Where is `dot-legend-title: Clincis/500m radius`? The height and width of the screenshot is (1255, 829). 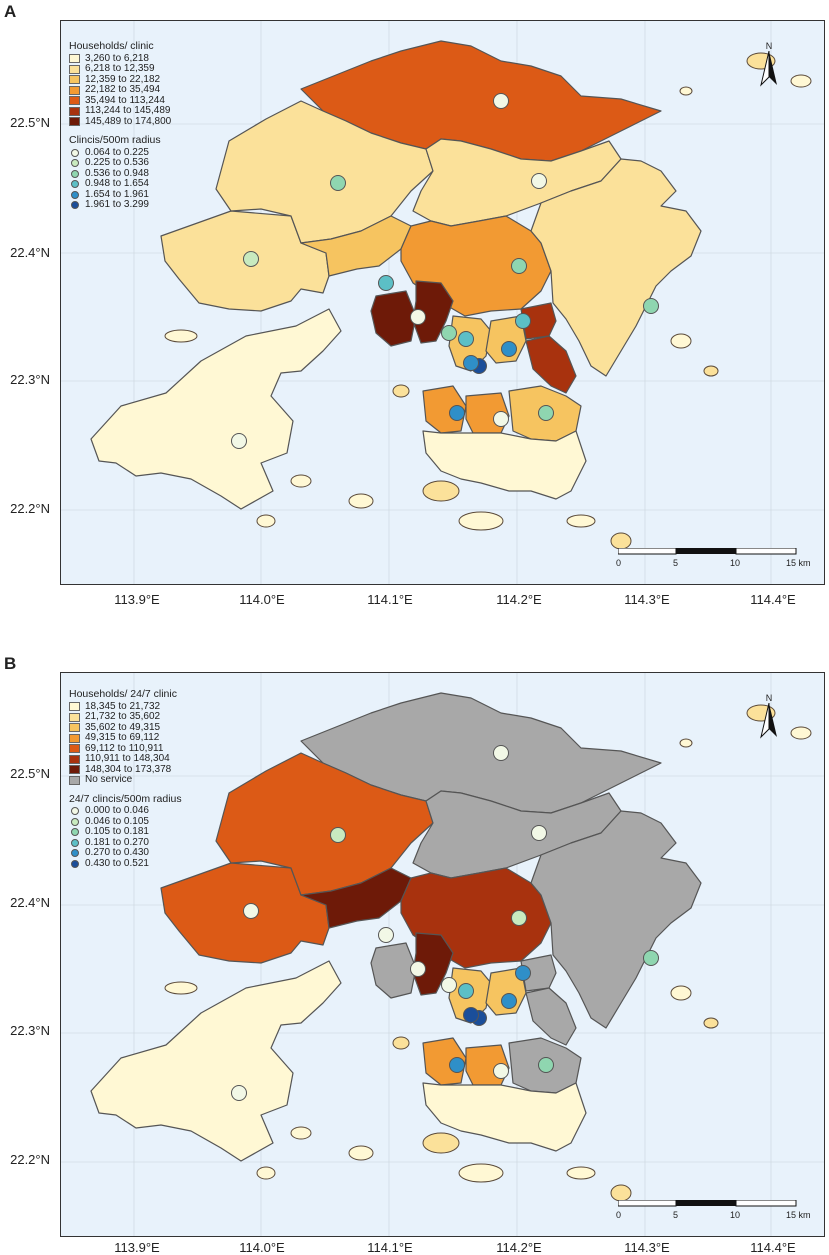 dot-legend-title: Clincis/500m radius is located at coordinates (115, 140).